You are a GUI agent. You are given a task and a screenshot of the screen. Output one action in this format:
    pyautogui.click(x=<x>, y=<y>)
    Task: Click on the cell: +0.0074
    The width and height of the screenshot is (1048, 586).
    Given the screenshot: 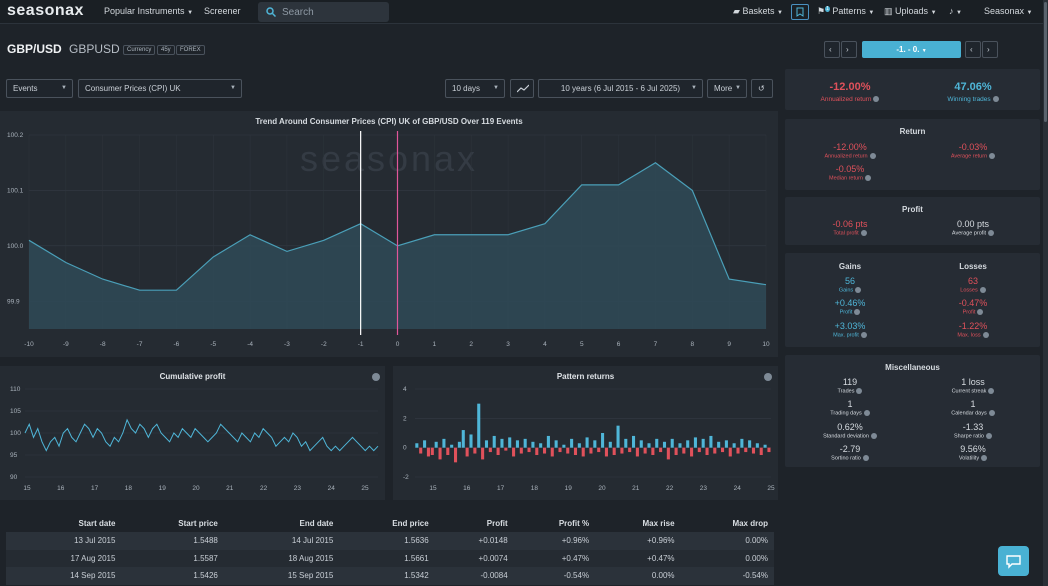 What is the action you would take?
    pyautogui.click(x=493, y=558)
    